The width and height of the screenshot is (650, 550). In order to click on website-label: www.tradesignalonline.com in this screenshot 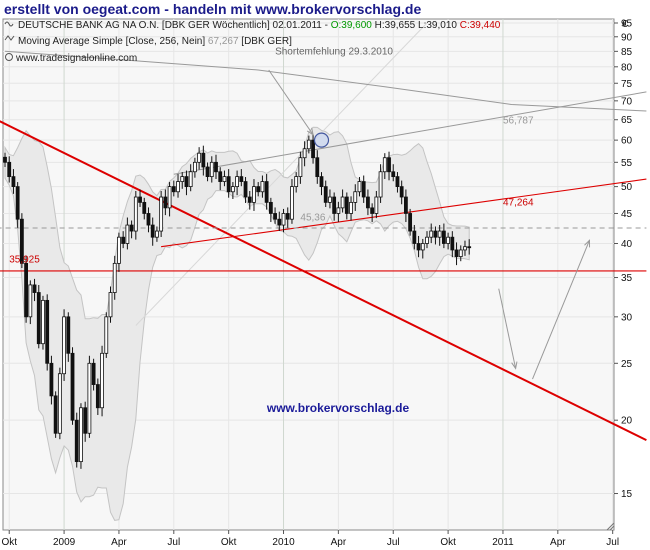, I will do `click(76, 58)`.